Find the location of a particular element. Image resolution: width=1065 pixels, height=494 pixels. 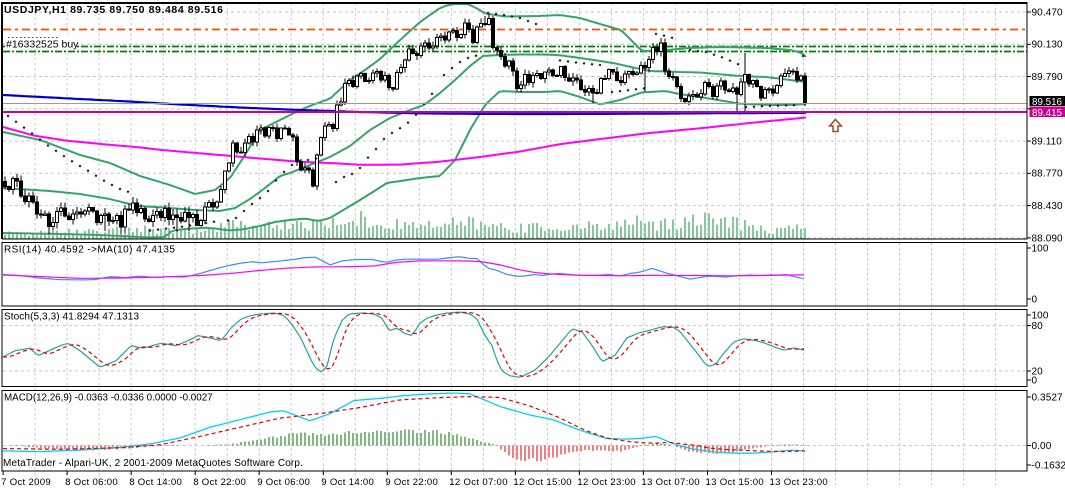

svg-text: -0.1632 is located at coordinates (1048, 465).